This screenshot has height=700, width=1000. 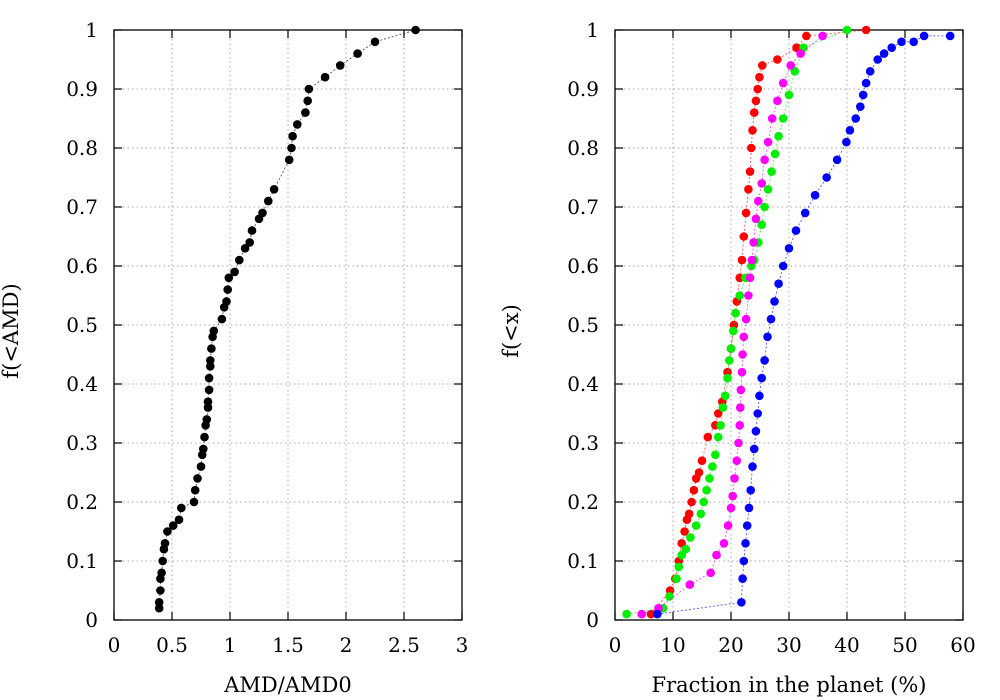 What do you see at coordinates (730, 645) in the screenshot?
I see `x-tick-label: 20` at bounding box center [730, 645].